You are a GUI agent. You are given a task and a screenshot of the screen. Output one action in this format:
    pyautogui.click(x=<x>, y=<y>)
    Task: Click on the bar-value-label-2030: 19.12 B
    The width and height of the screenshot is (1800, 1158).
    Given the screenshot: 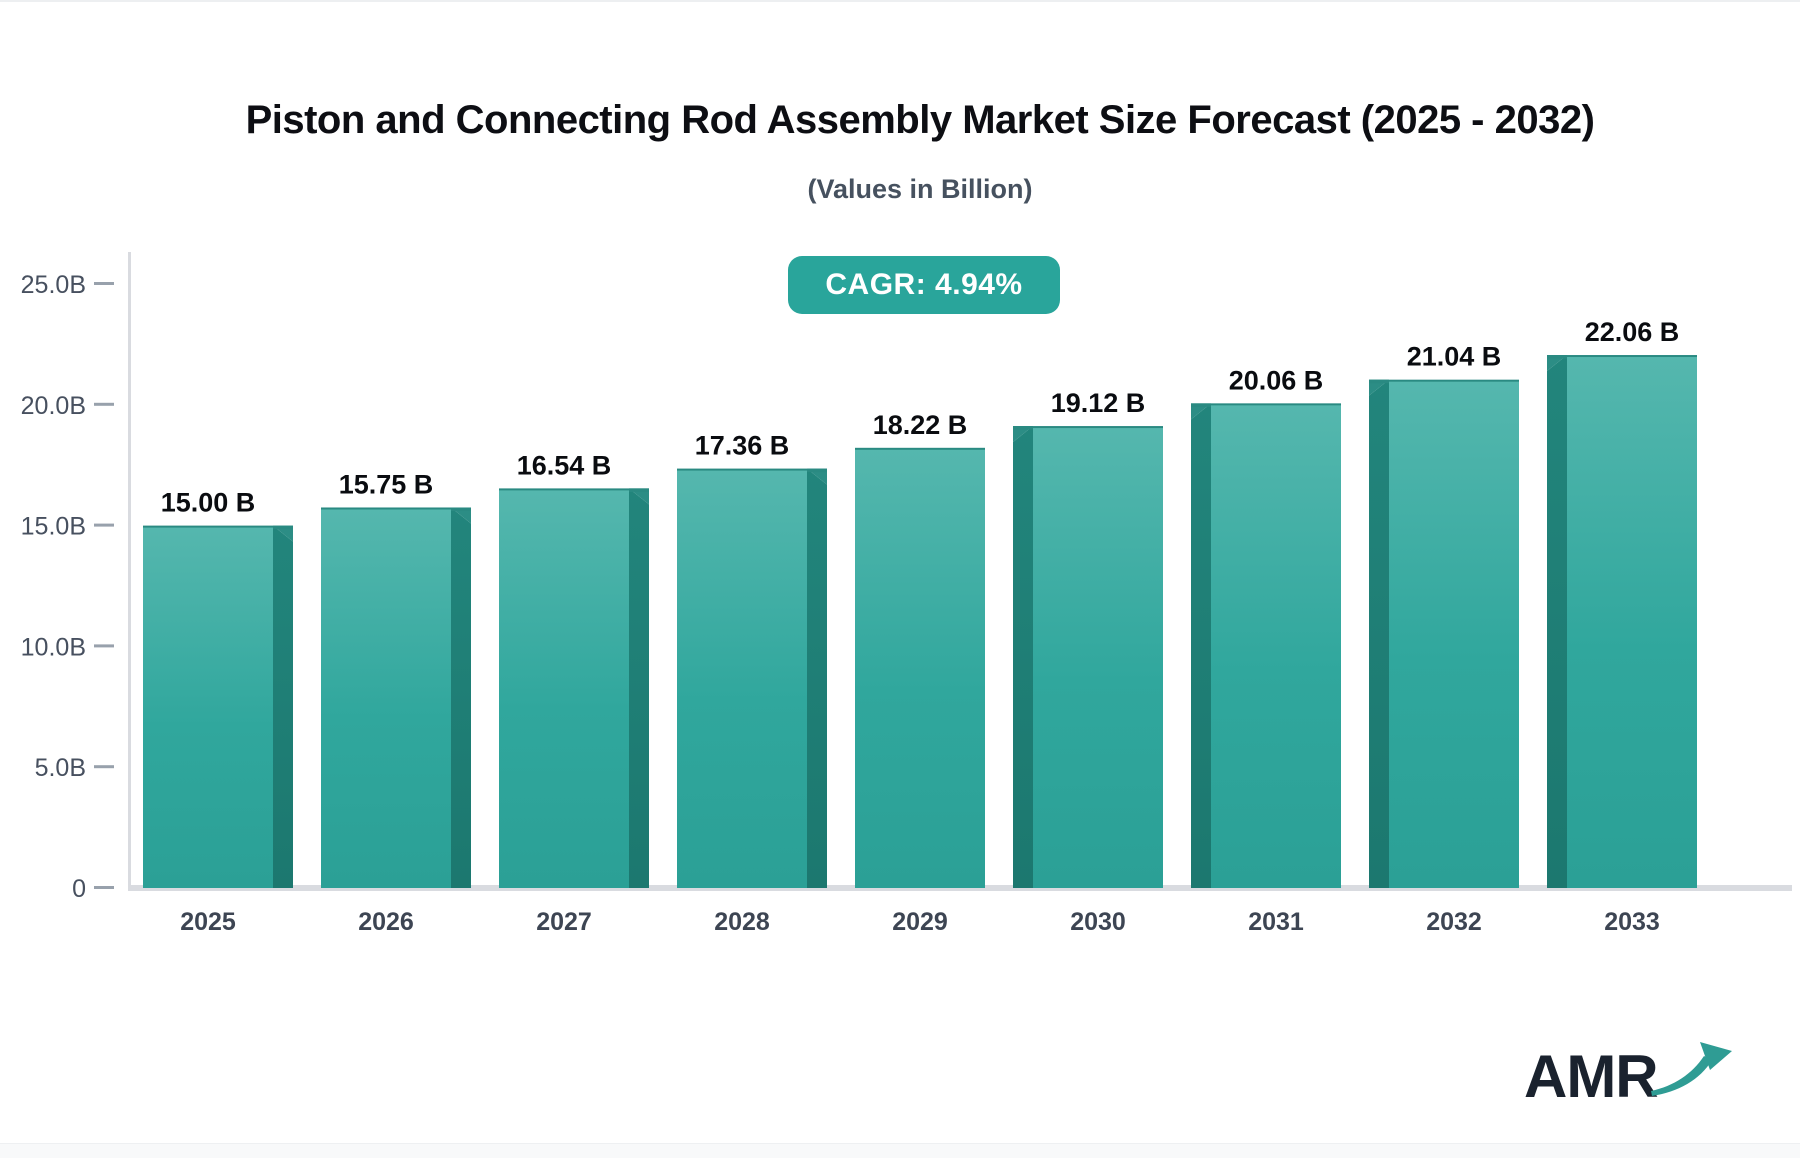 What is the action you would take?
    pyautogui.click(x=1098, y=403)
    